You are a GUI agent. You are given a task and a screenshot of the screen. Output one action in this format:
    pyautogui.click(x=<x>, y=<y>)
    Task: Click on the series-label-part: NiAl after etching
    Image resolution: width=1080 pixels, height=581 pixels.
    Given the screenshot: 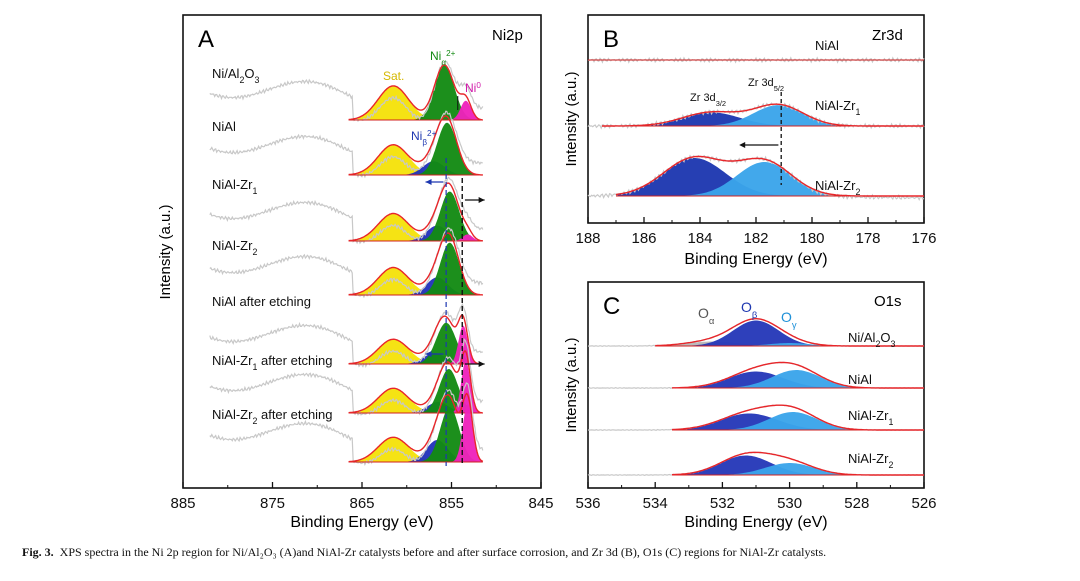 What is the action you would take?
    pyautogui.click(x=261, y=301)
    